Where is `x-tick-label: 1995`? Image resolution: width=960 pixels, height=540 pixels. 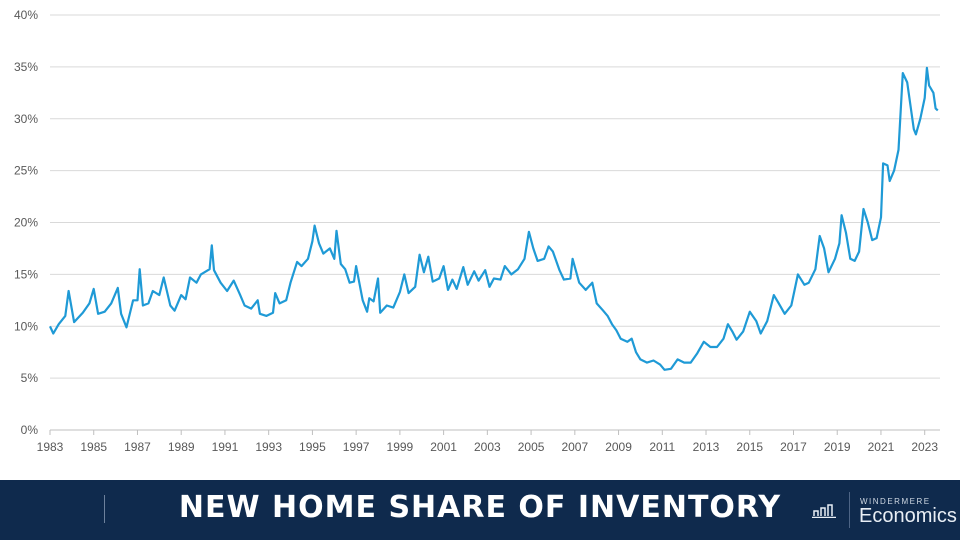 x-tick-label: 1995 is located at coordinates (312, 447).